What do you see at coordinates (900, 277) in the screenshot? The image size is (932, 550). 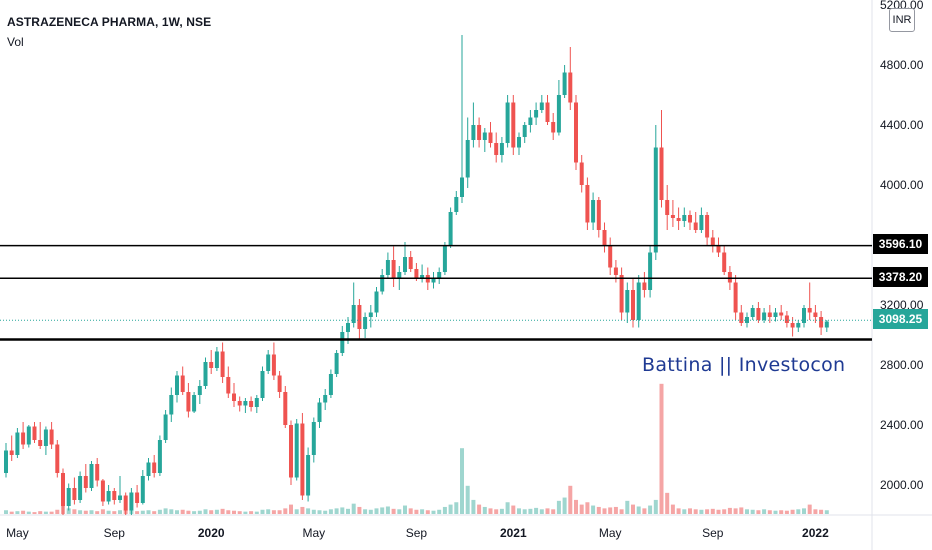 I see `level-price-tag-3378: 3378.20` at bounding box center [900, 277].